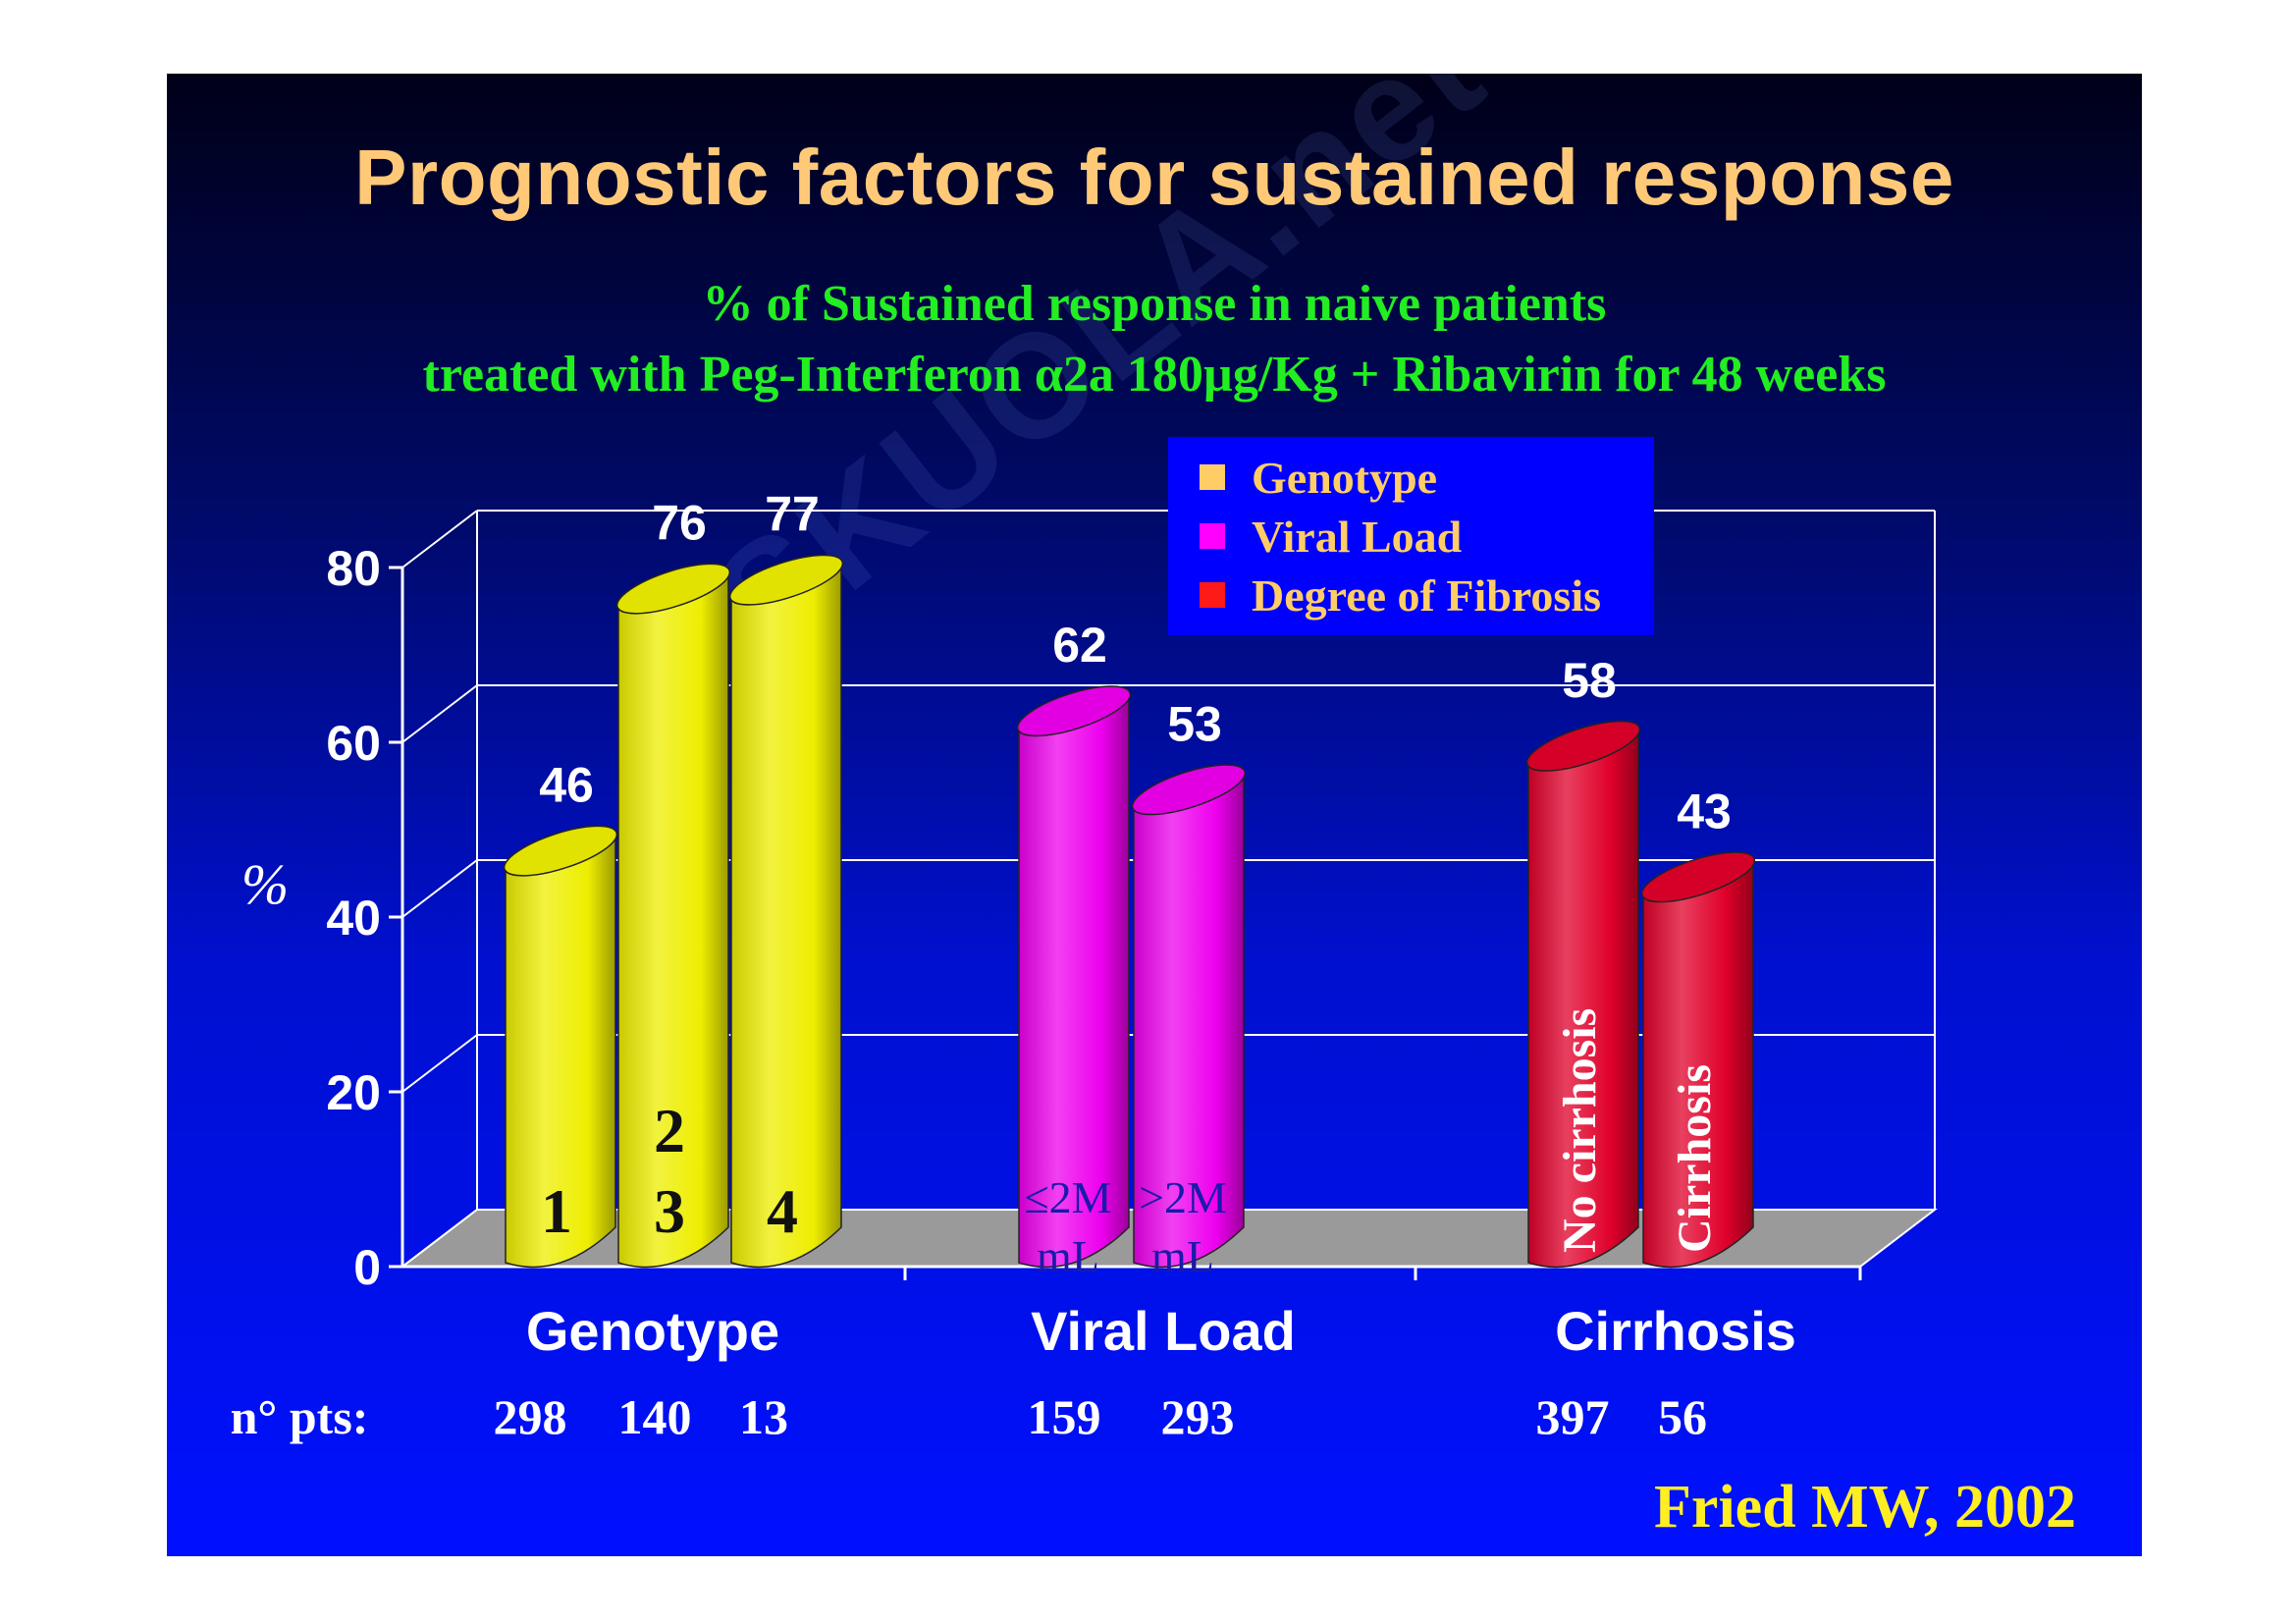 The width and height of the screenshot is (2296, 1623). I want to click on citation: Fried MW, 2002, so click(1865, 1507).